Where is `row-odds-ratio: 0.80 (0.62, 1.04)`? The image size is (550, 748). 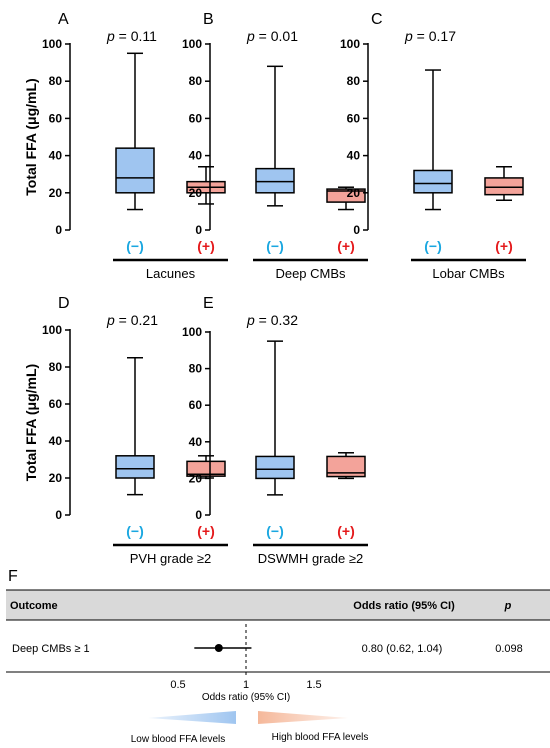
row-odds-ratio: 0.80 (0.62, 1.04) is located at coordinates (402, 649).